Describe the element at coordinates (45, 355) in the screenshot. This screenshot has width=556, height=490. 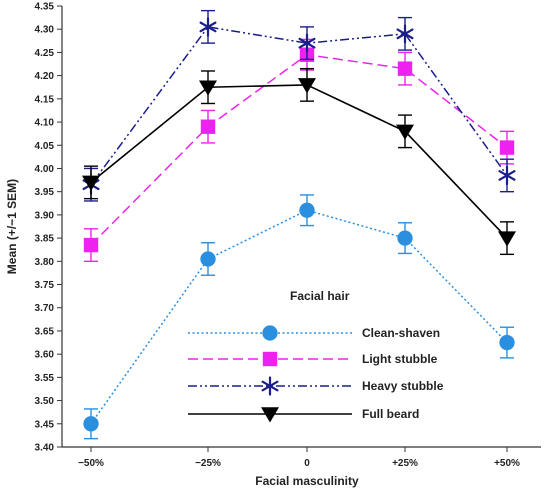
I see `y-tick-label: 3.60` at that location.